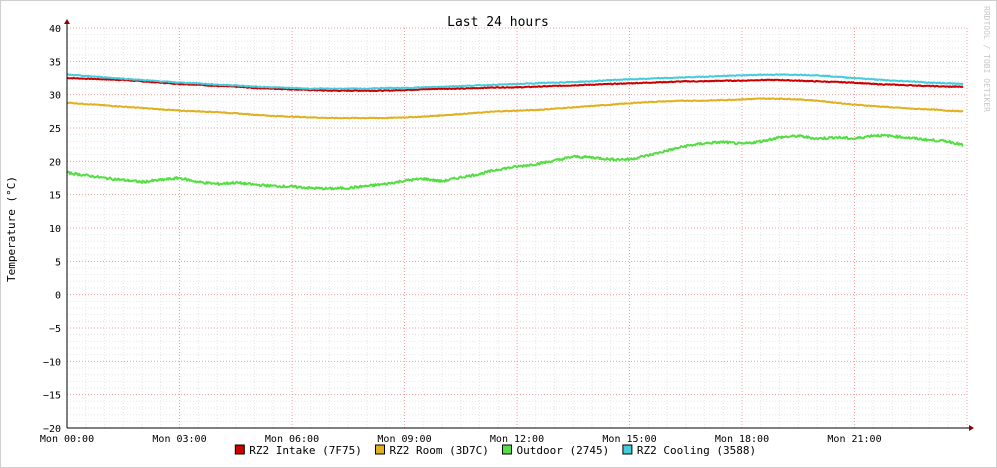  What do you see at coordinates (179, 439) in the screenshot?
I see `x-tick-label: Mon 03:00` at bounding box center [179, 439].